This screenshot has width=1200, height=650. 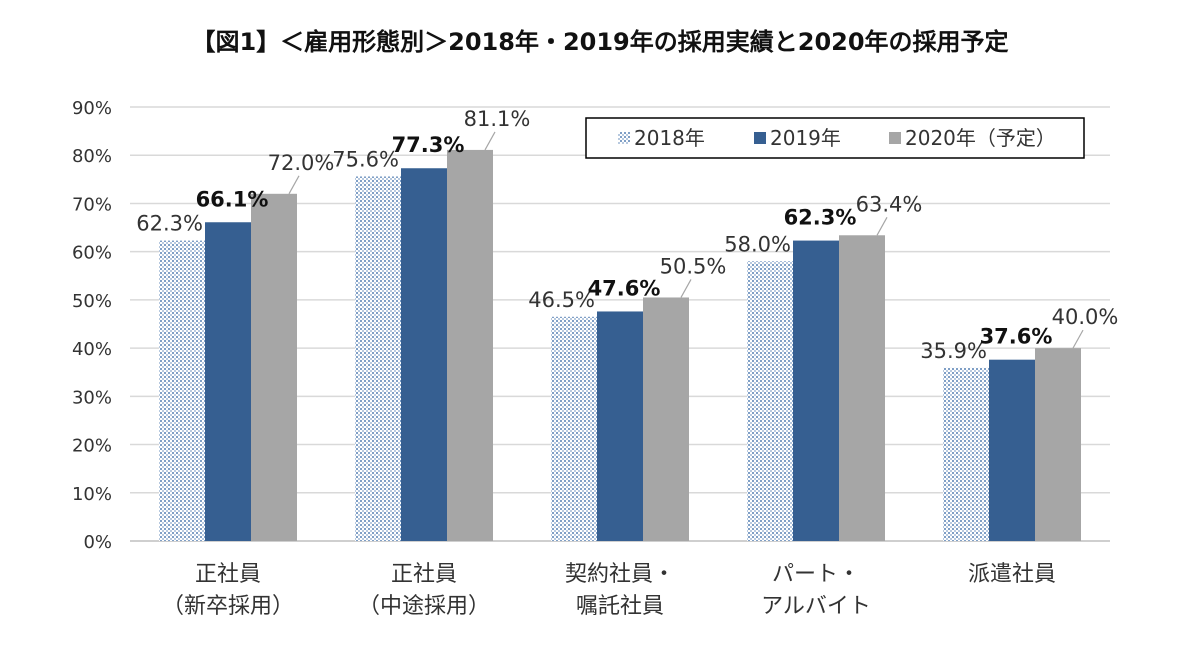 I want to click on data-label: 35.9%, so click(x=953, y=351).